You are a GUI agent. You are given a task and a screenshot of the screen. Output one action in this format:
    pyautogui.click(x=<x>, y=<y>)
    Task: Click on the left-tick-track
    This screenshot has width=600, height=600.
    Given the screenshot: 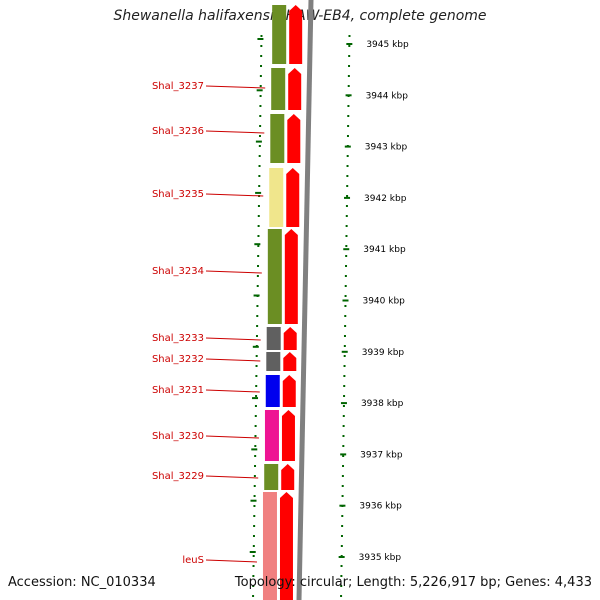 What is the action you would take?
    pyautogui.click(x=256, y=316)
    